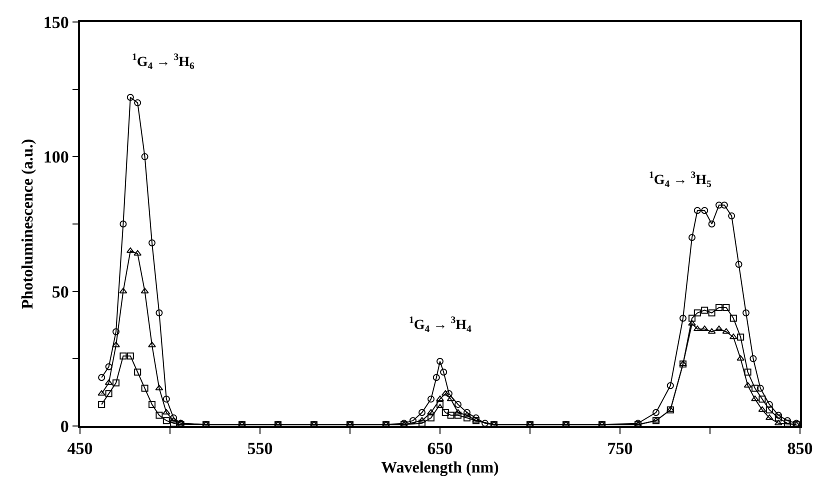 The width and height of the screenshot is (825, 486). I want to click on y-tick-label: 100, so click(56, 157).